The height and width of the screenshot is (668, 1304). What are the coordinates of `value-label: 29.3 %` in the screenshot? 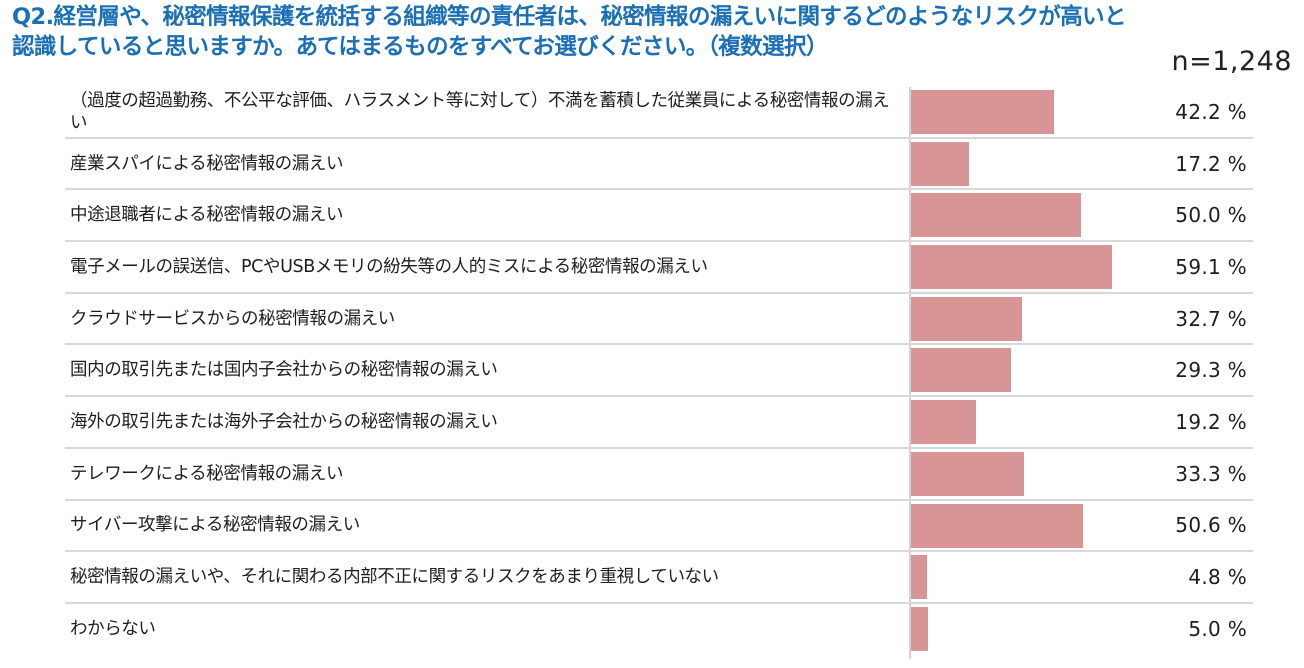 It's located at (1211, 370).